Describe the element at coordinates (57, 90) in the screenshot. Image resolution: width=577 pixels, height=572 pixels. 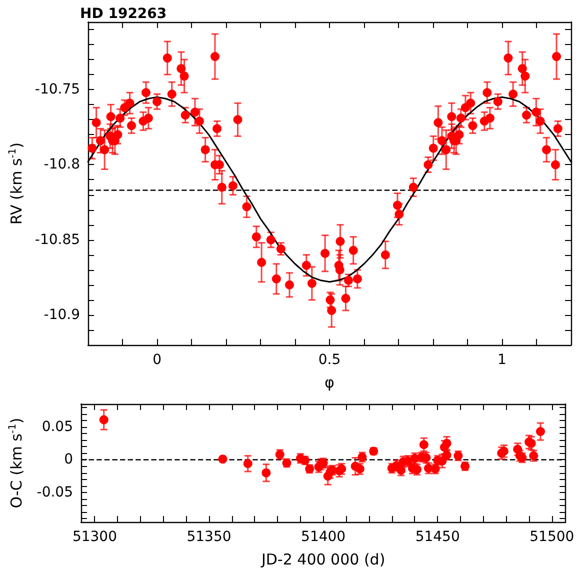
I see `y-tick-label: -10.75` at that location.